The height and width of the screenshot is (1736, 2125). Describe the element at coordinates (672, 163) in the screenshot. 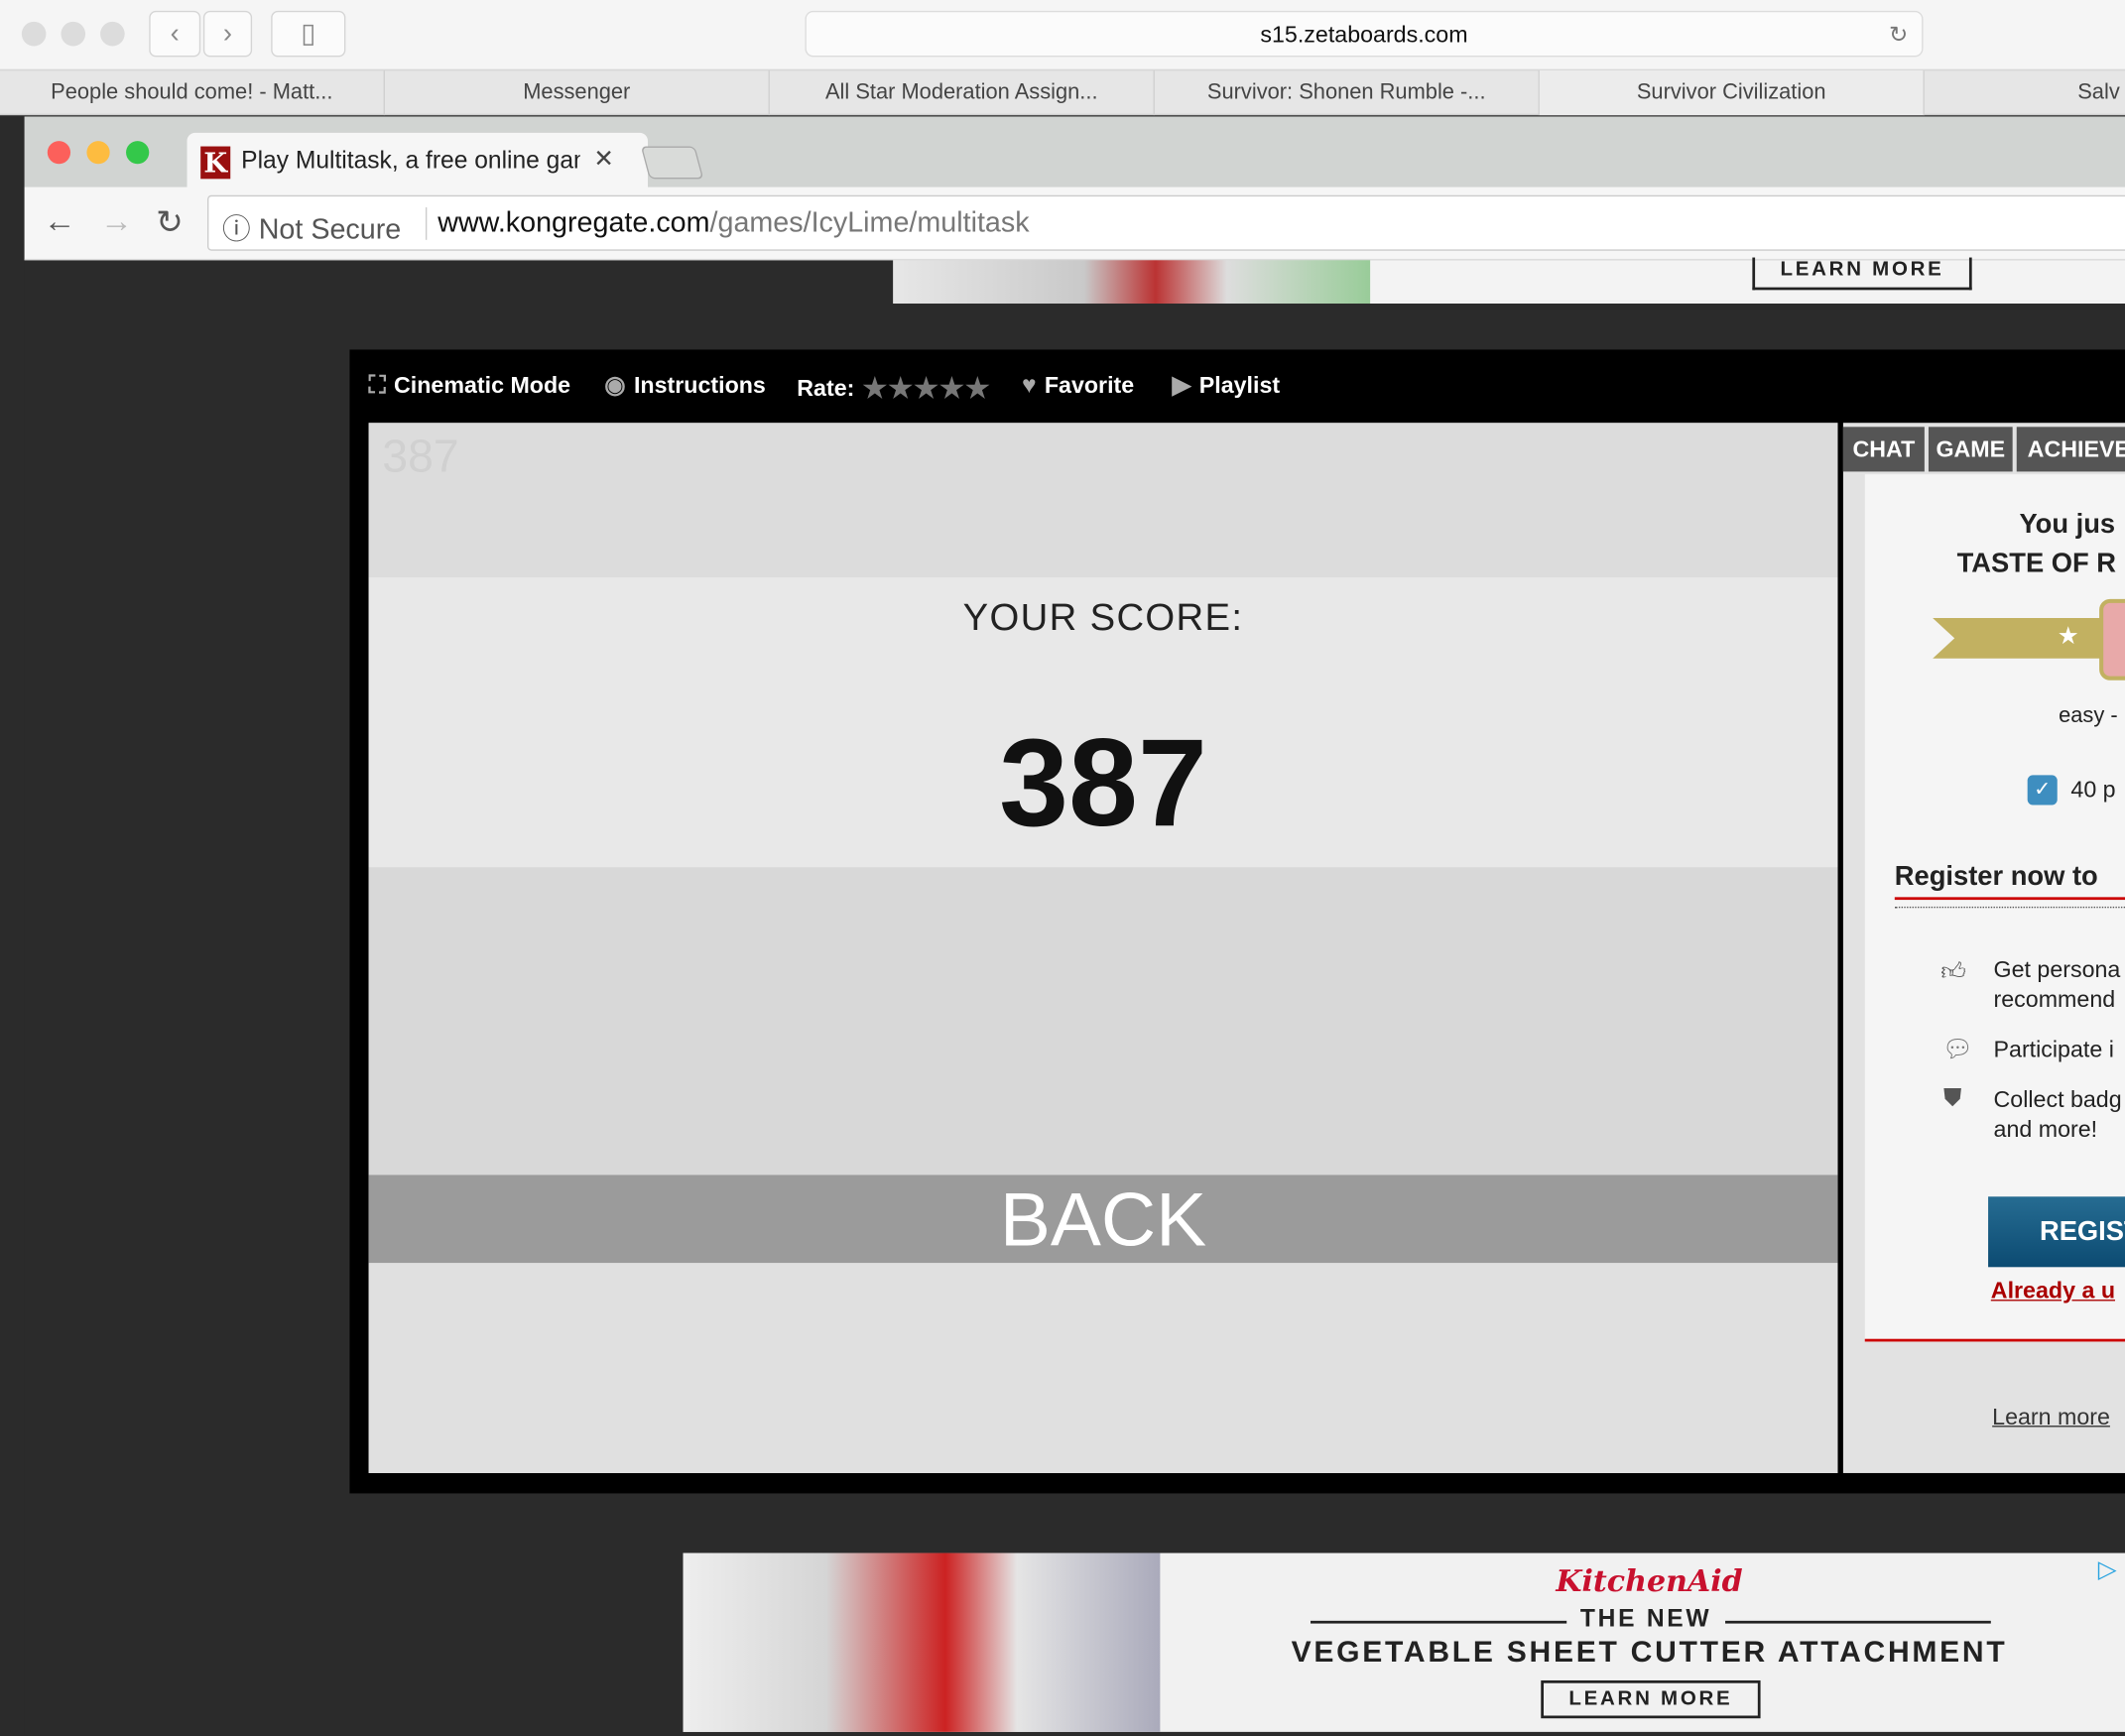

I see `new-tab-button` at that location.